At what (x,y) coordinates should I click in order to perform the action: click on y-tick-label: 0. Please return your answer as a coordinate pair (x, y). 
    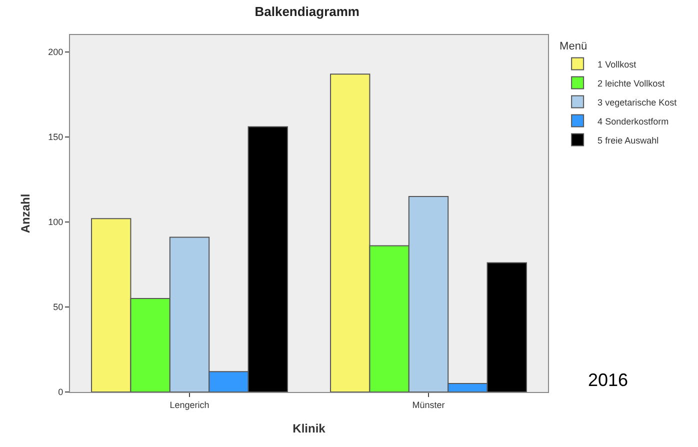
    Looking at the image, I should click on (61, 392).